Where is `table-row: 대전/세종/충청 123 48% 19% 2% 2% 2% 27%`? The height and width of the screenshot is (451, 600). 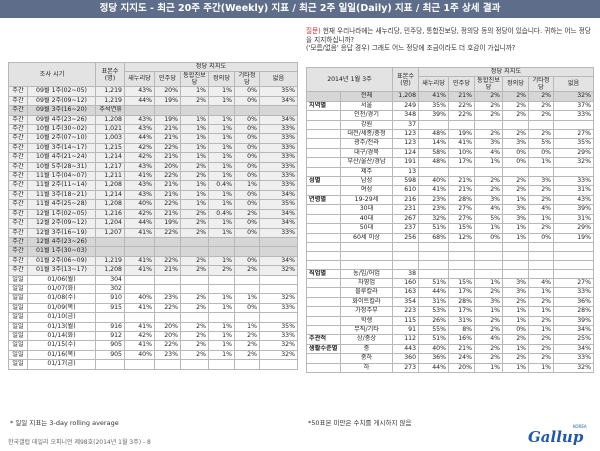
table-row: 대전/세종/충청 123 48% 19% 2% 2% 2% 27% is located at coordinates (450, 134).